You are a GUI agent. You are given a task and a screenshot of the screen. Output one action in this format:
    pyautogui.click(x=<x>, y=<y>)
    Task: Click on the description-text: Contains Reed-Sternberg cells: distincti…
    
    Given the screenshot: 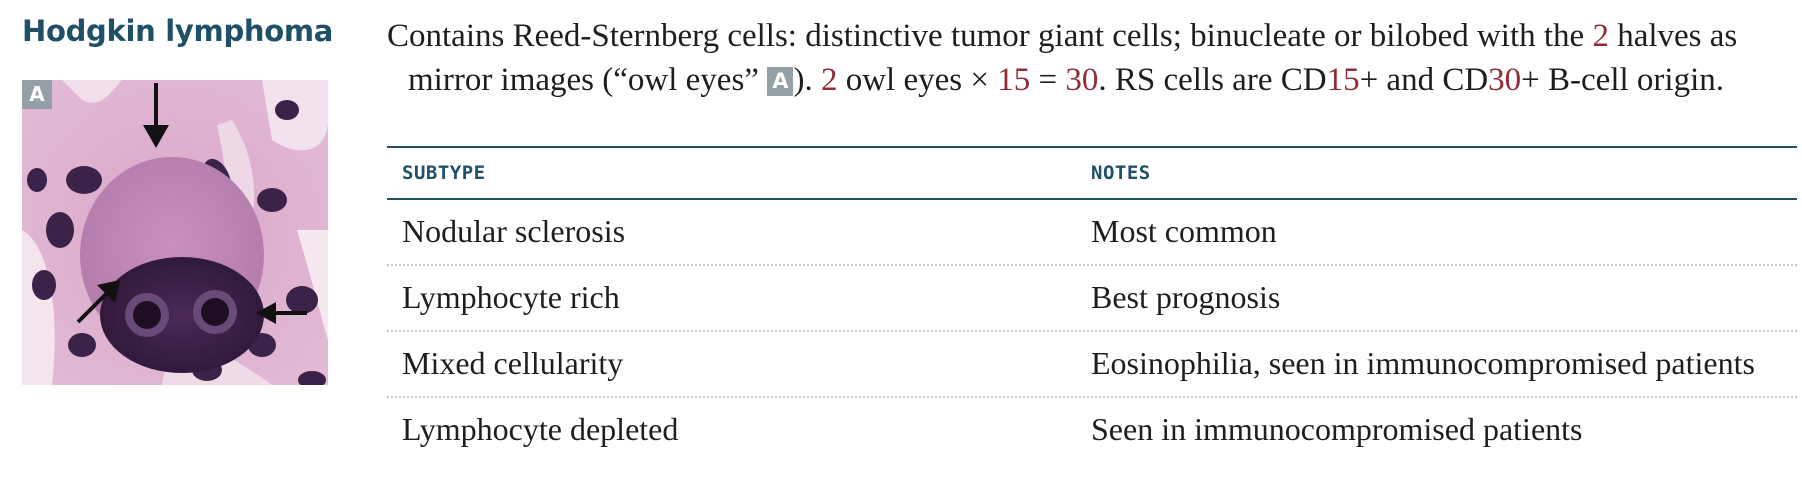 What is the action you would take?
    pyautogui.click(x=990, y=36)
    